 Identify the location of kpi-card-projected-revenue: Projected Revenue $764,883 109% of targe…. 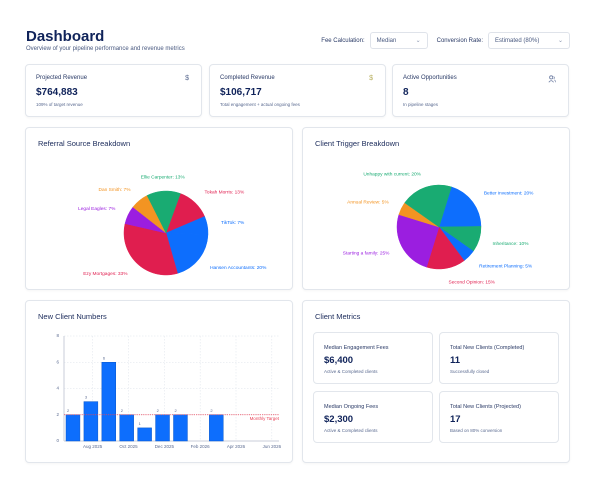
(113, 90).